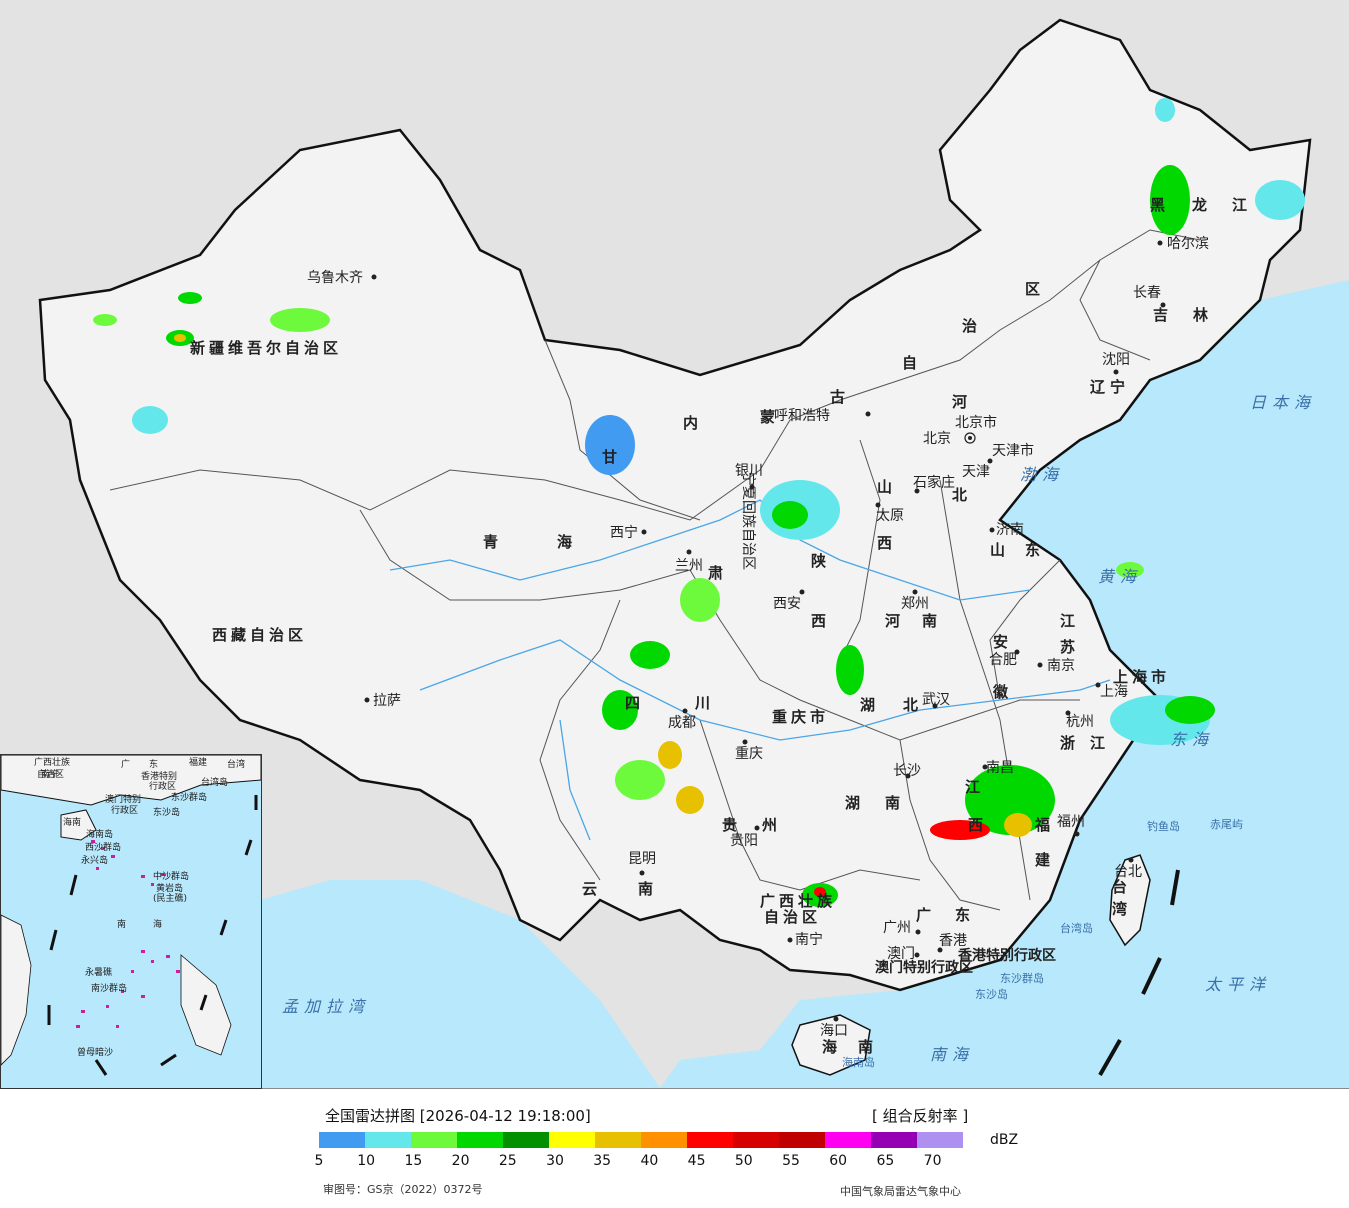 This screenshot has width=1349, height=1208. What do you see at coordinates (387, 701) in the screenshot?
I see `svg-text: 拉萨` at bounding box center [387, 701].